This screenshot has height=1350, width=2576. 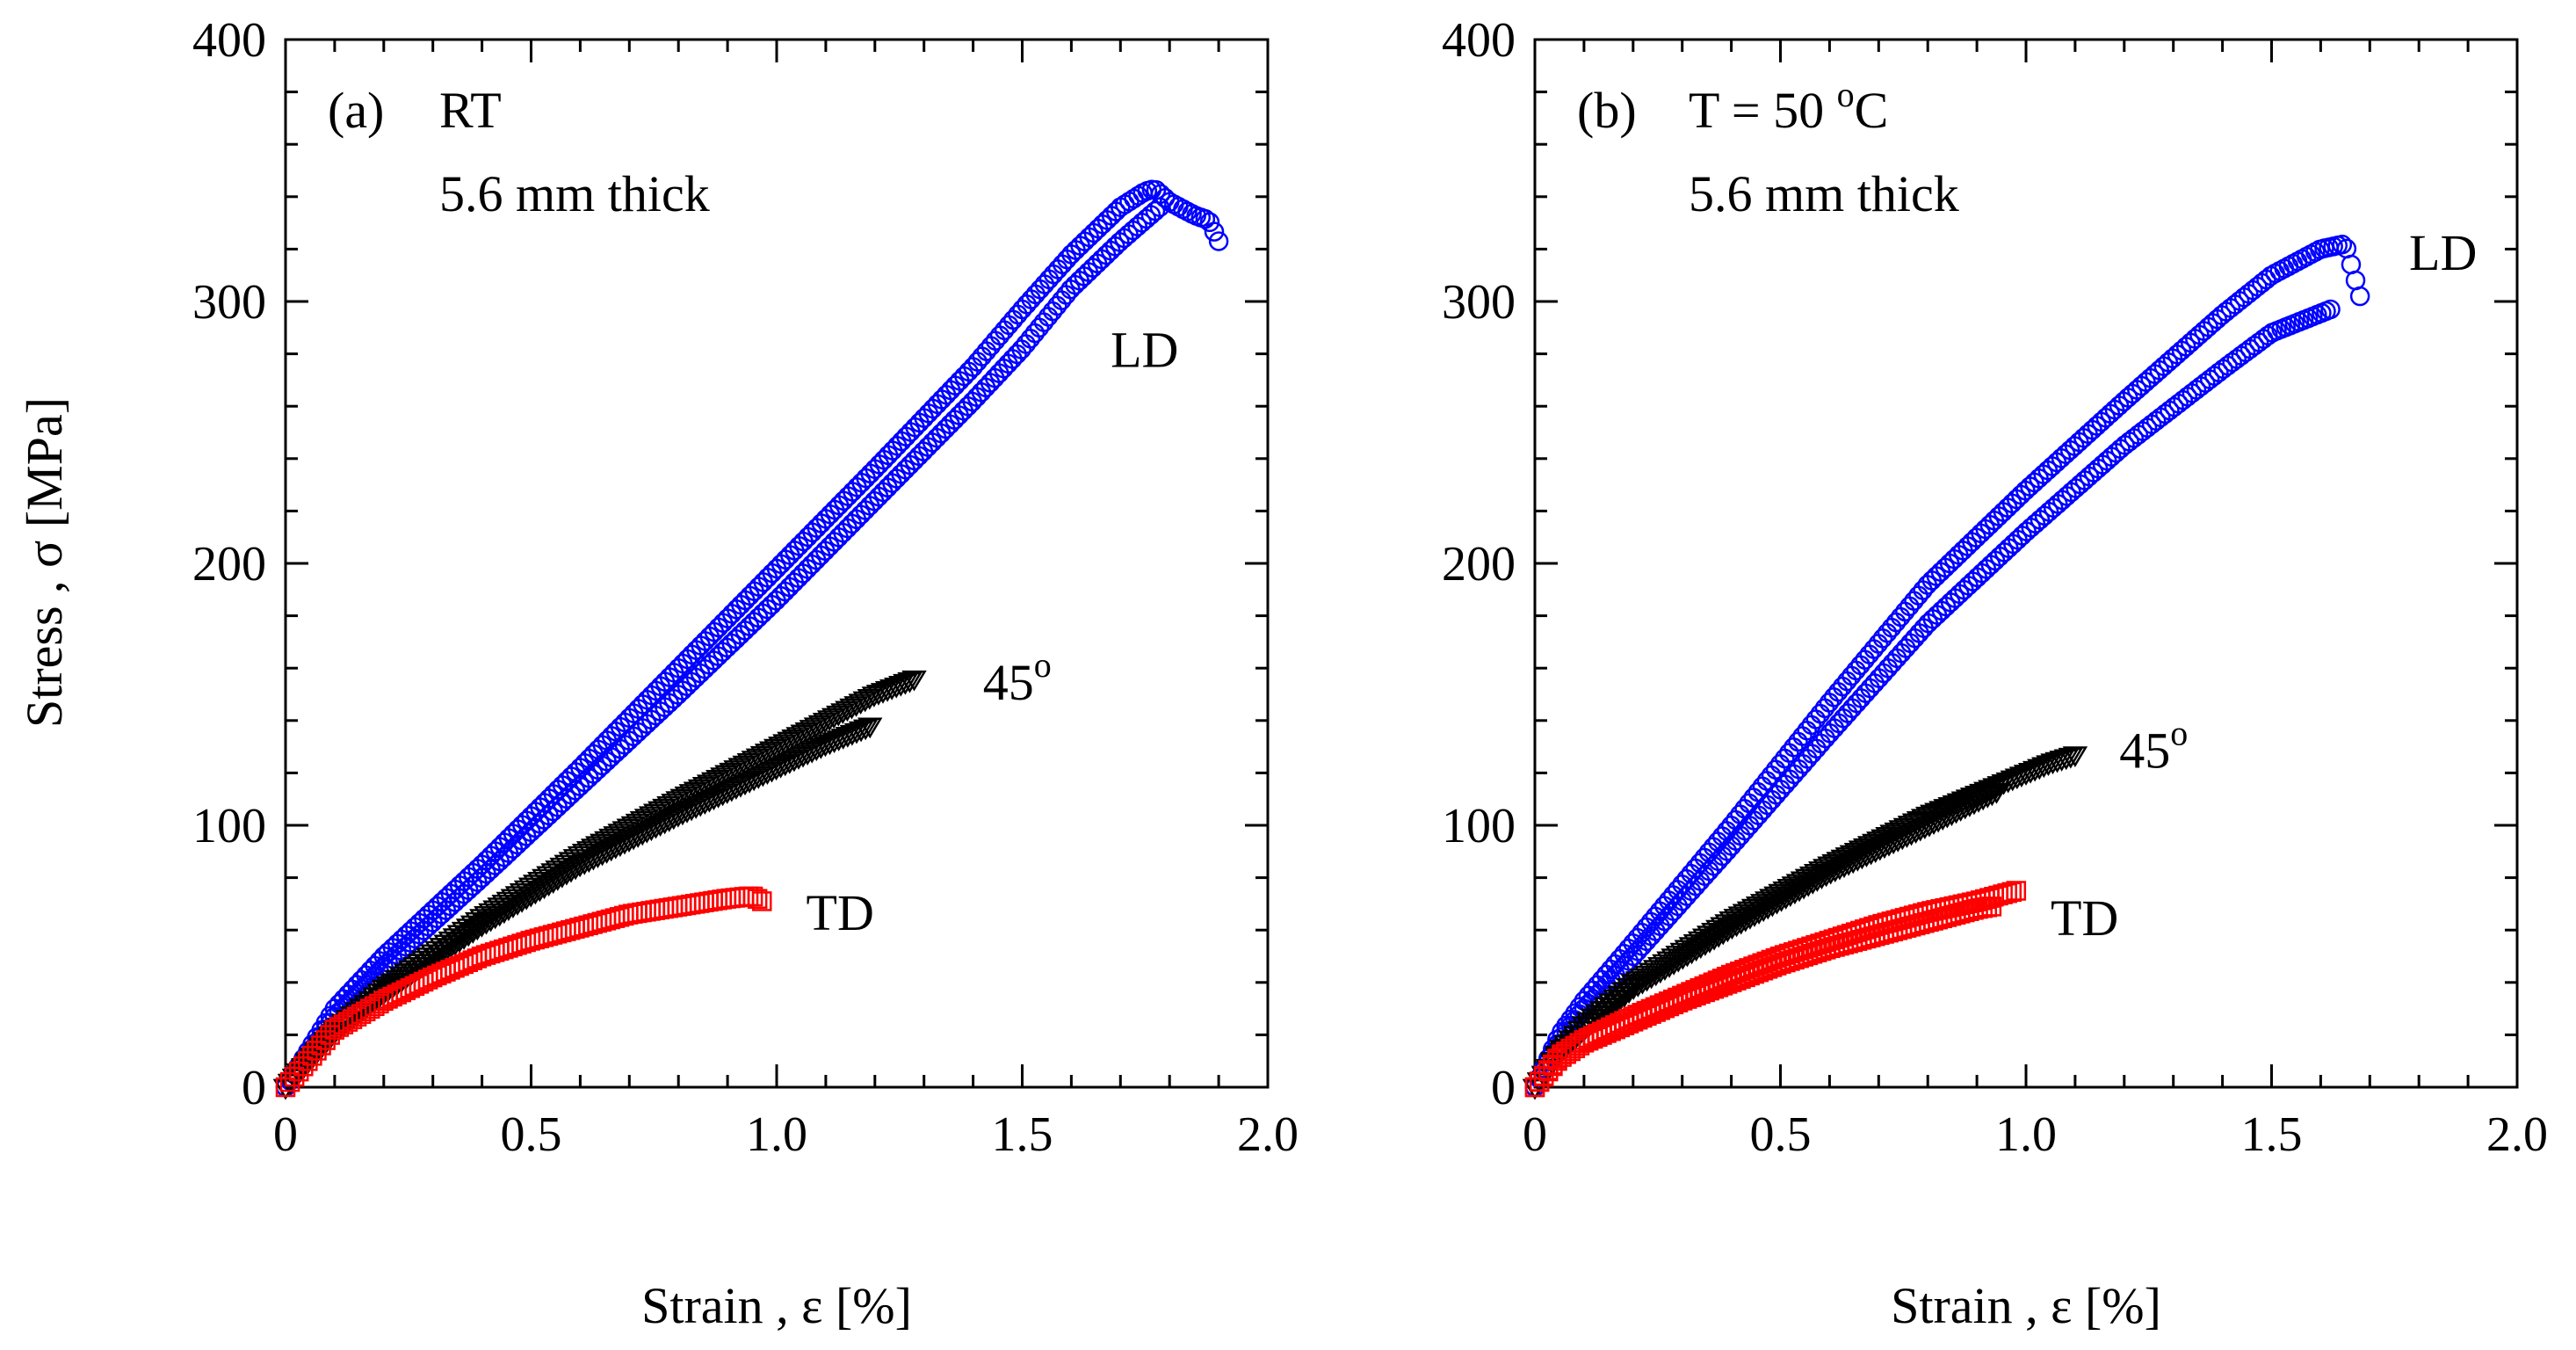 What do you see at coordinates (229, 826) in the screenshot?
I see `y-tick-label: 100` at bounding box center [229, 826].